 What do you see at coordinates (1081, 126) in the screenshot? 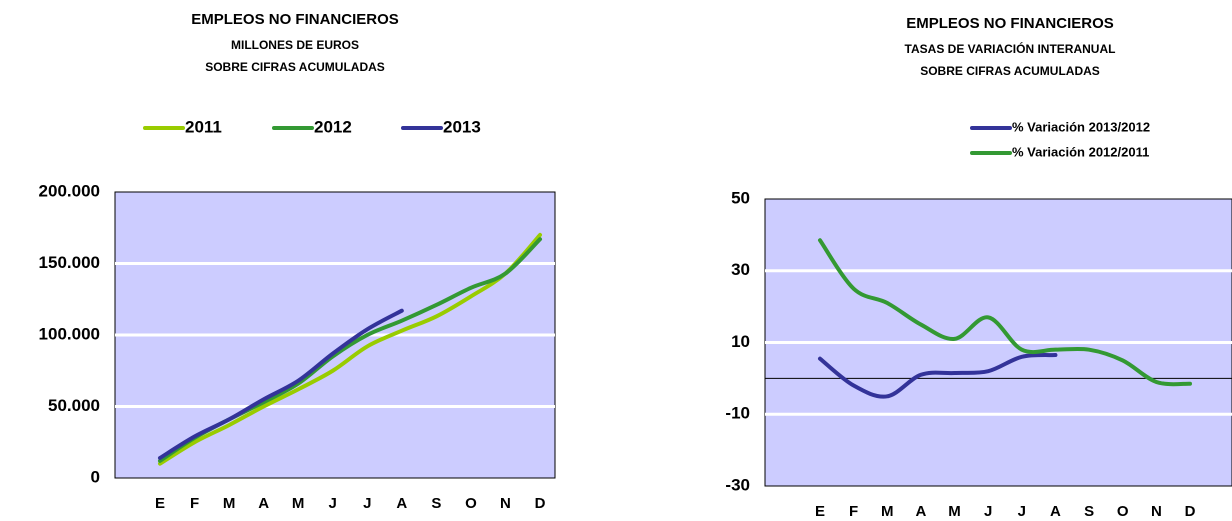
I see `legend-label: % Variación 2013/2012` at bounding box center [1081, 126].